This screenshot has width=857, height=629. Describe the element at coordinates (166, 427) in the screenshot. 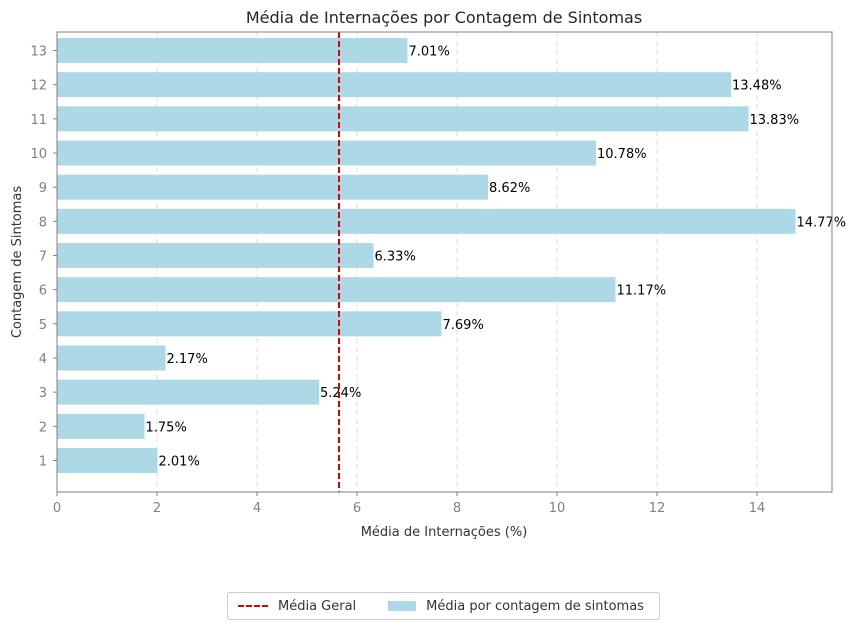

I see `data-label-2: 1.75%` at that location.